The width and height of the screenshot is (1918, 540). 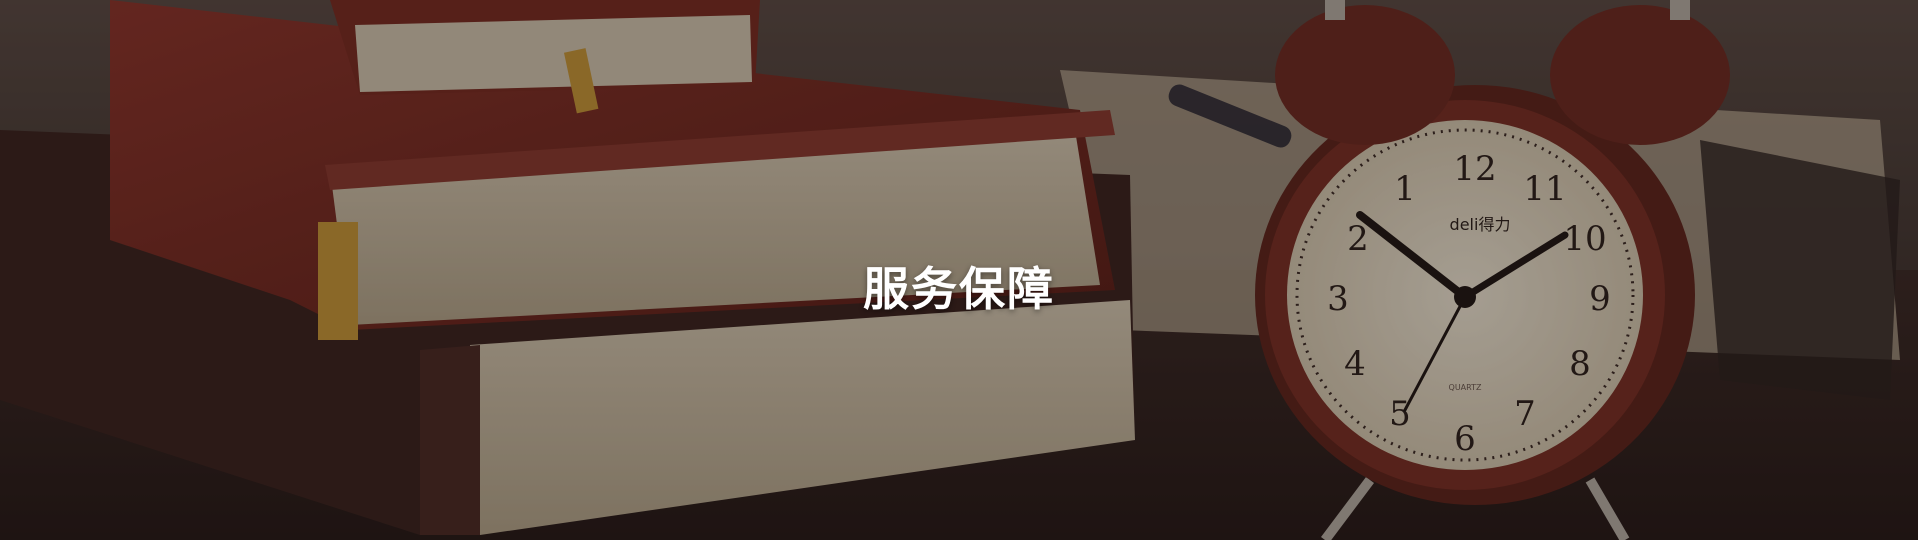 I want to click on clock-numeral-11: 11, so click(x=1544, y=189).